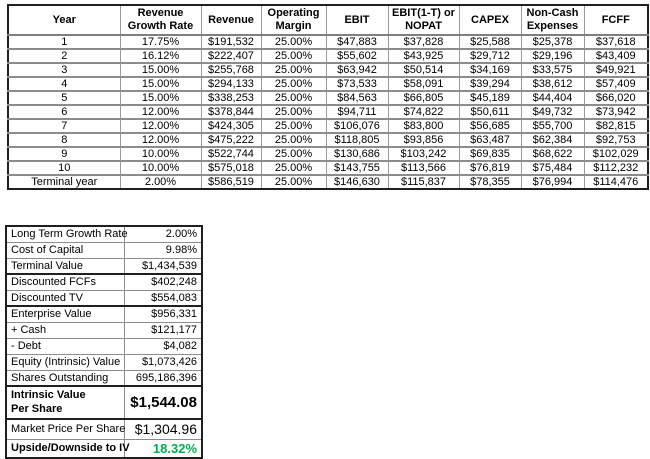 The height and width of the screenshot is (459, 650). What do you see at coordinates (230, 21) in the screenshot?
I see `dcf-col-header-revenue: Revenue` at bounding box center [230, 21].